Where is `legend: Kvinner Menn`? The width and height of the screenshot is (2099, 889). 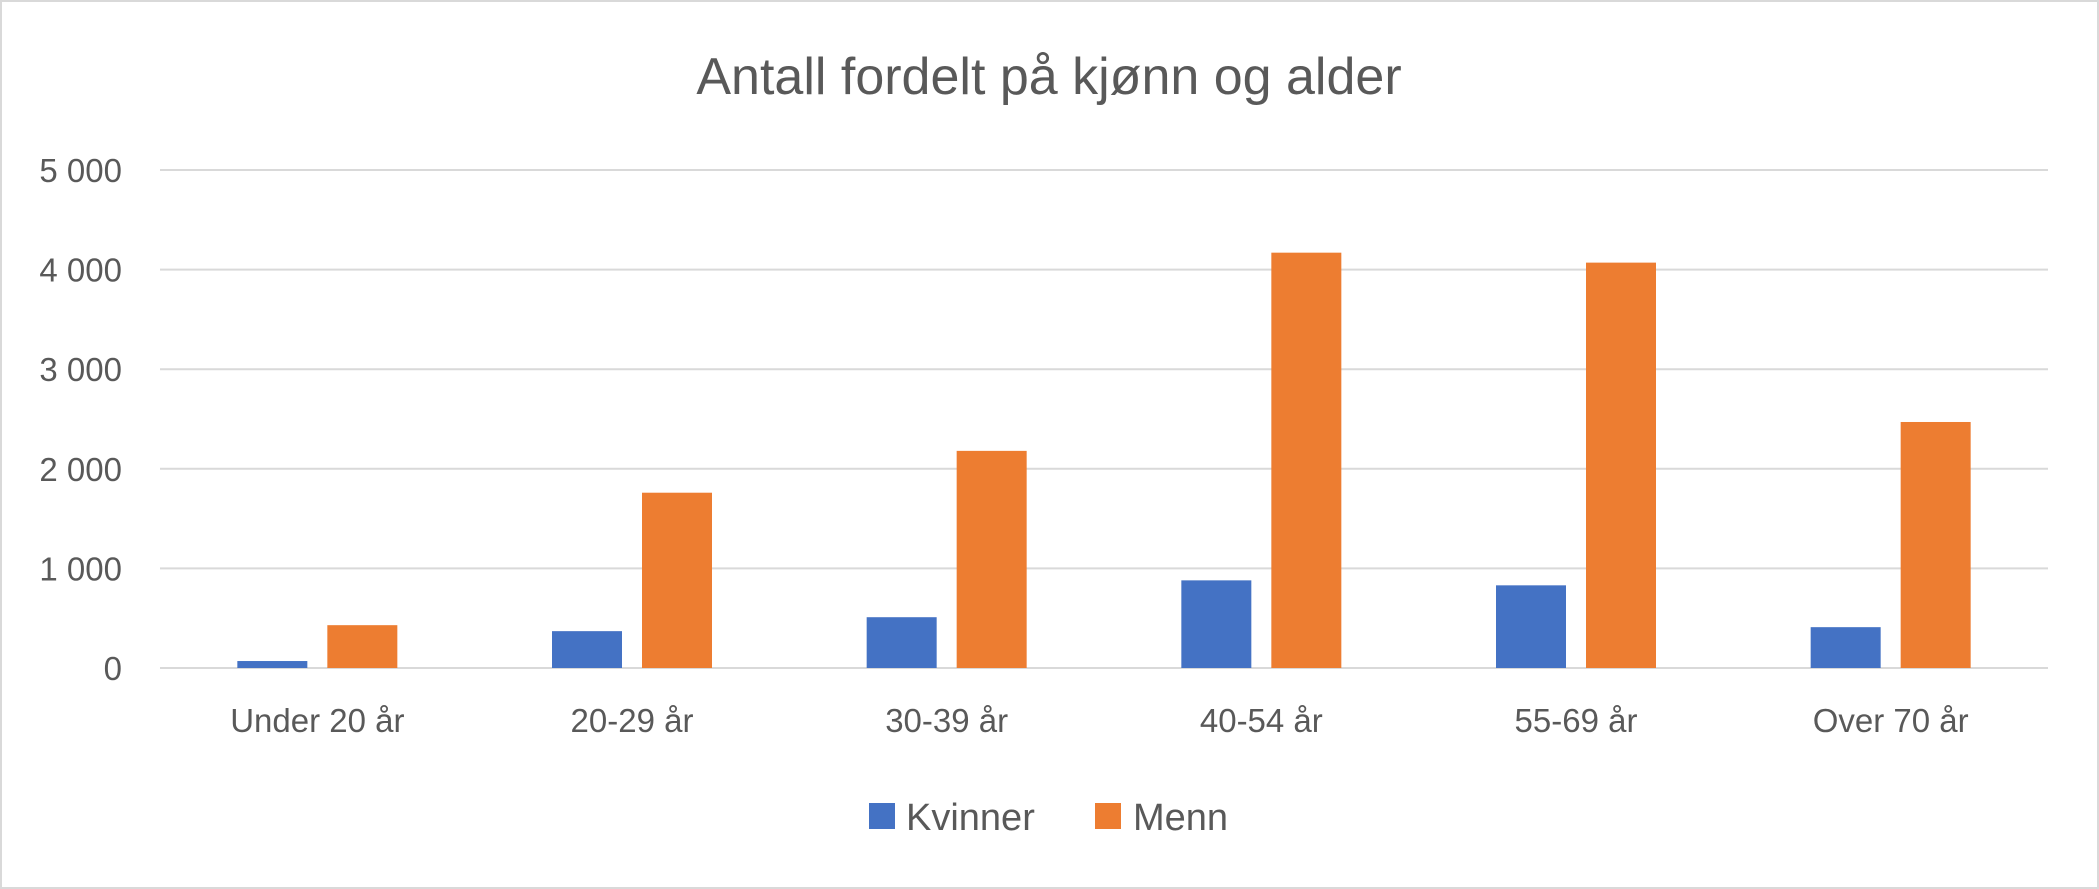 legend: Kvinner Menn is located at coordinates (1048, 818).